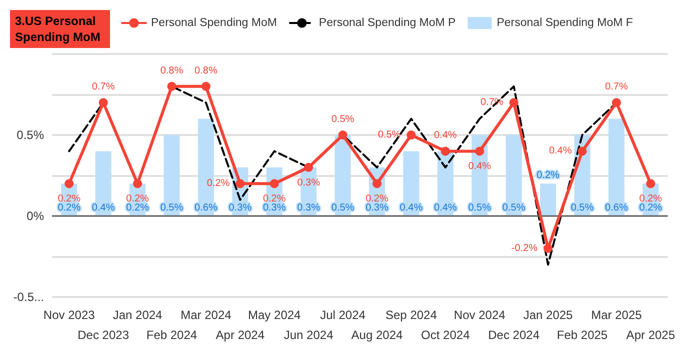  What do you see at coordinates (651, 335) in the screenshot?
I see `x-tick-label: Apr 2025` at bounding box center [651, 335].